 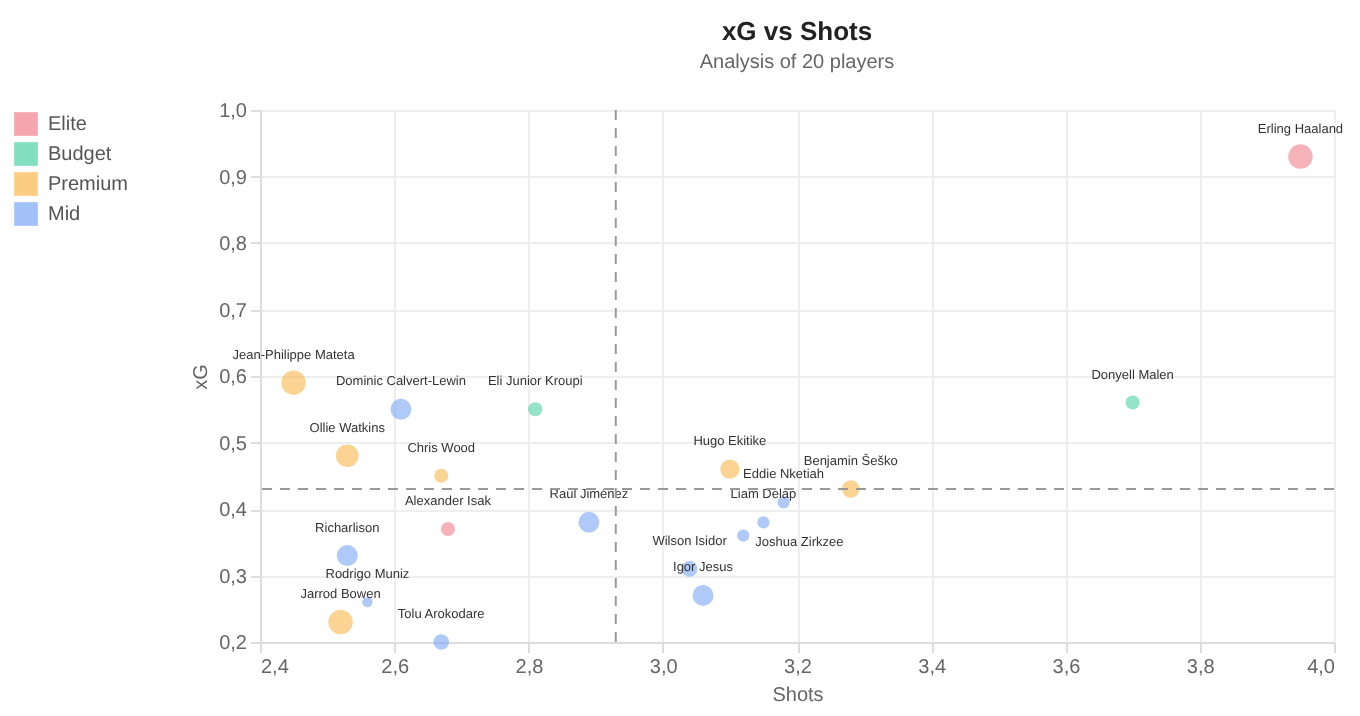 I want to click on y-tick-label: 1,0, so click(x=233, y=112).